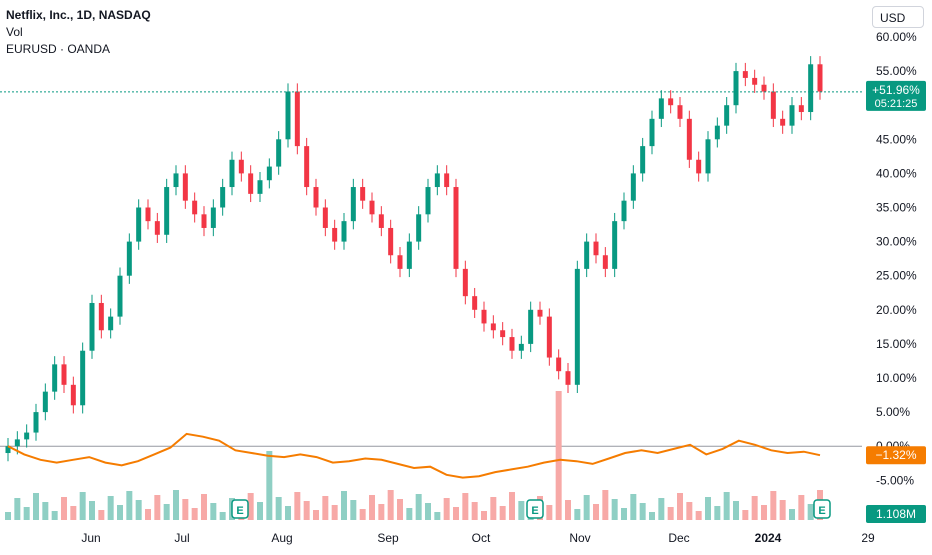 This screenshot has width=932, height=555. Describe the element at coordinates (678, 538) in the screenshot. I see `x-tick-label: Dec` at that location.